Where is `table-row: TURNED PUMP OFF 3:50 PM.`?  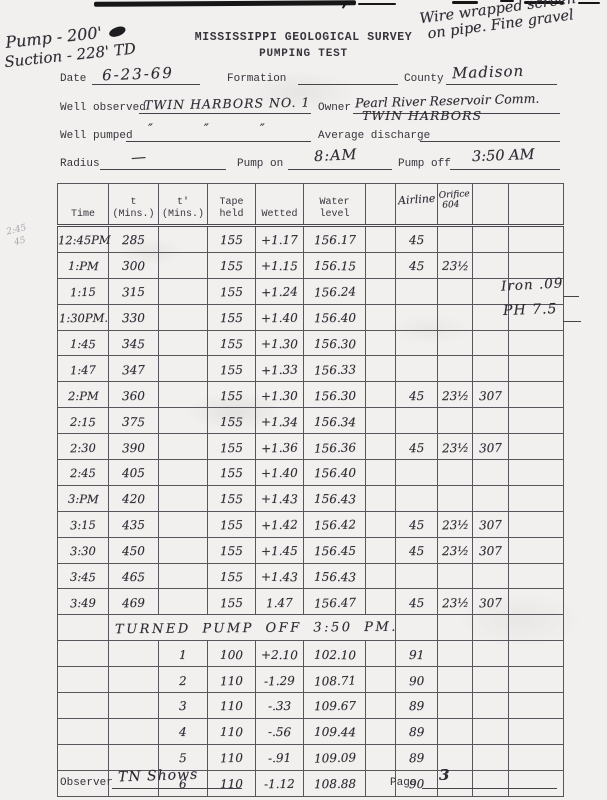
table-row: TURNED PUMP OFF 3:50 PM. is located at coordinates (310, 628).